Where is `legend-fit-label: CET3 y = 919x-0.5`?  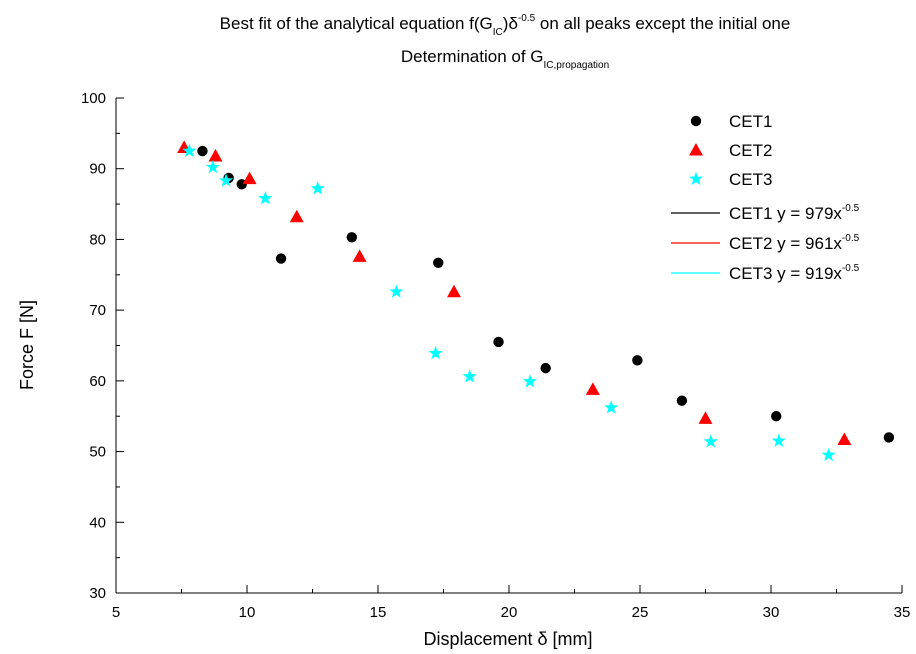 legend-fit-label: CET3 y = 919x-0.5 is located at coordinates (794, 273).